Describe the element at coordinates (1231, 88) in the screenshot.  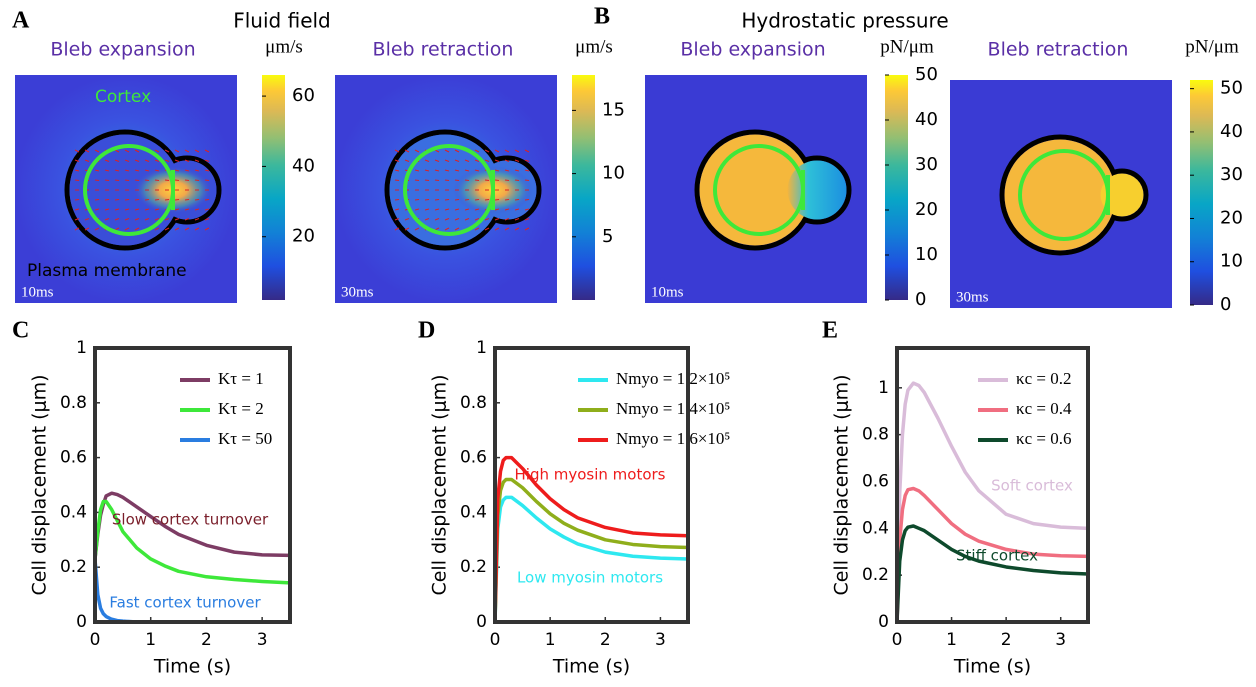
I see `colorbar-tick-label: 50` at that location.